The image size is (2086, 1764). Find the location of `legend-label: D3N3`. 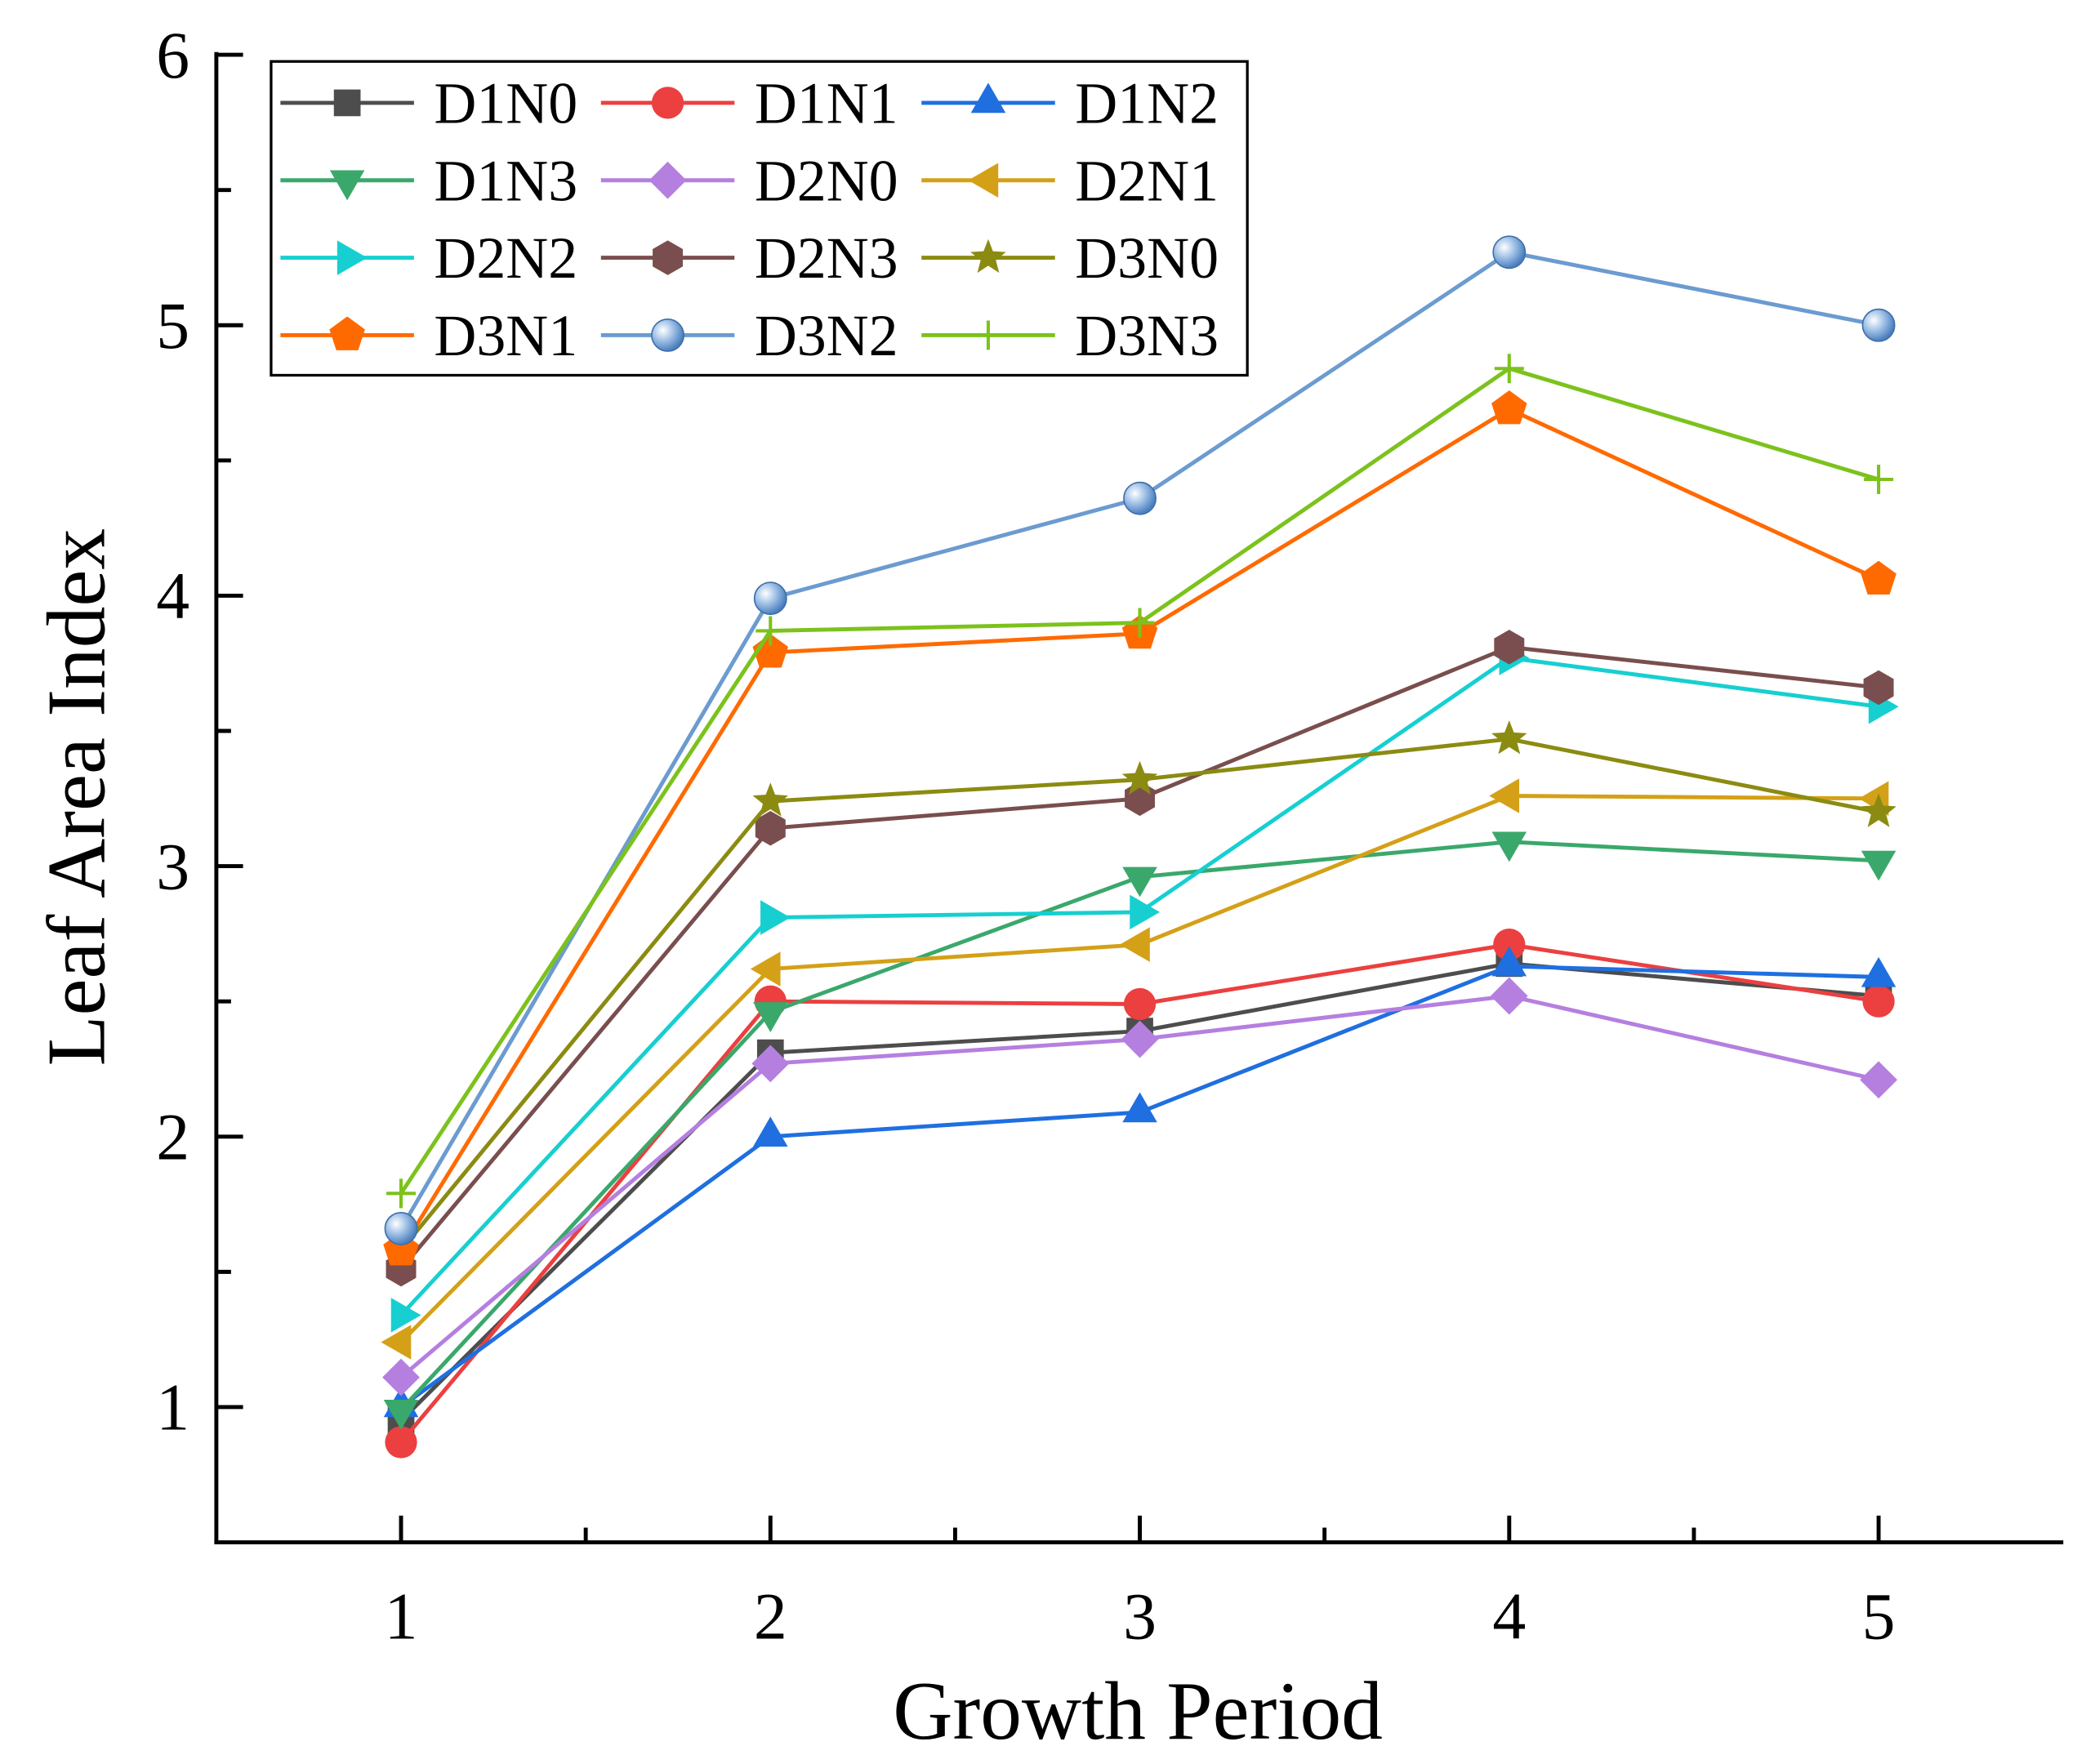

legend-label: D3N3 is located at coordinates (1147, 335).